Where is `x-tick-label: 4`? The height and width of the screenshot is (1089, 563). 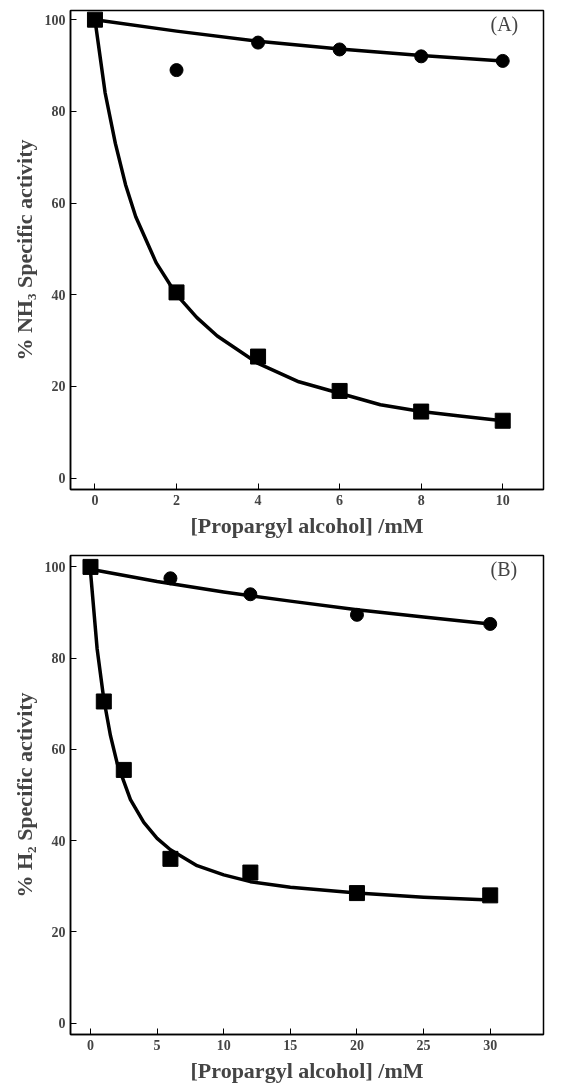 x-tick-label: 4 is located at coordinates (258, 500).